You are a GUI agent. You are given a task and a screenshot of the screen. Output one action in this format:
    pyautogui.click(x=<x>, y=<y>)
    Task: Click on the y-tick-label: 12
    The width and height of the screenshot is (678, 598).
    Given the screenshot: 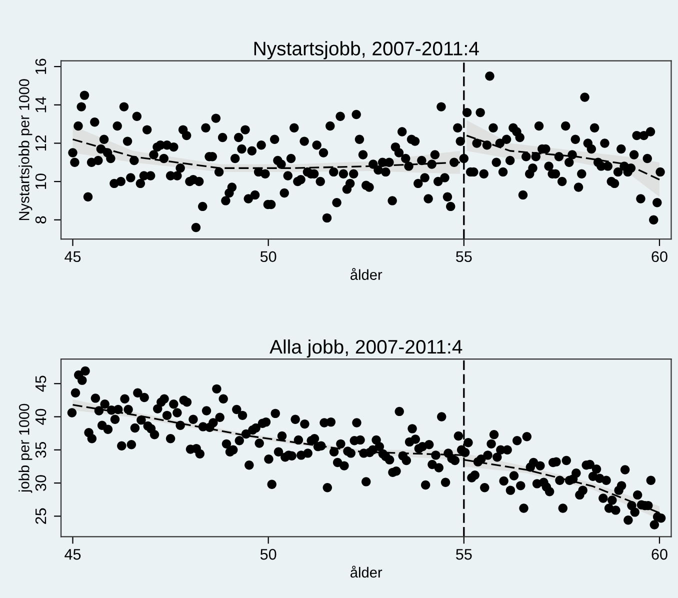 What is the action you would take?
    pyautogui.click(x=40, y=143)
    